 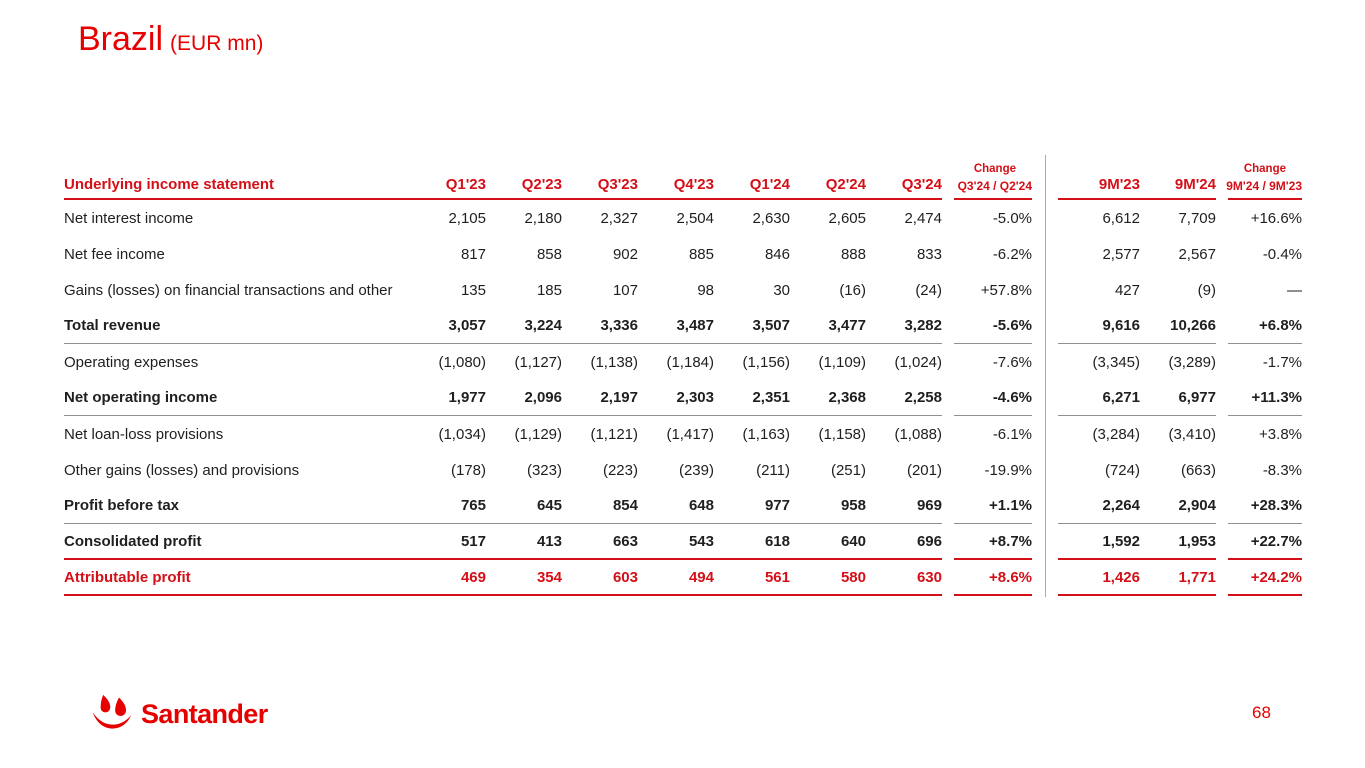 I want to click on quarter-value: 543, so click(x=701, y=541).